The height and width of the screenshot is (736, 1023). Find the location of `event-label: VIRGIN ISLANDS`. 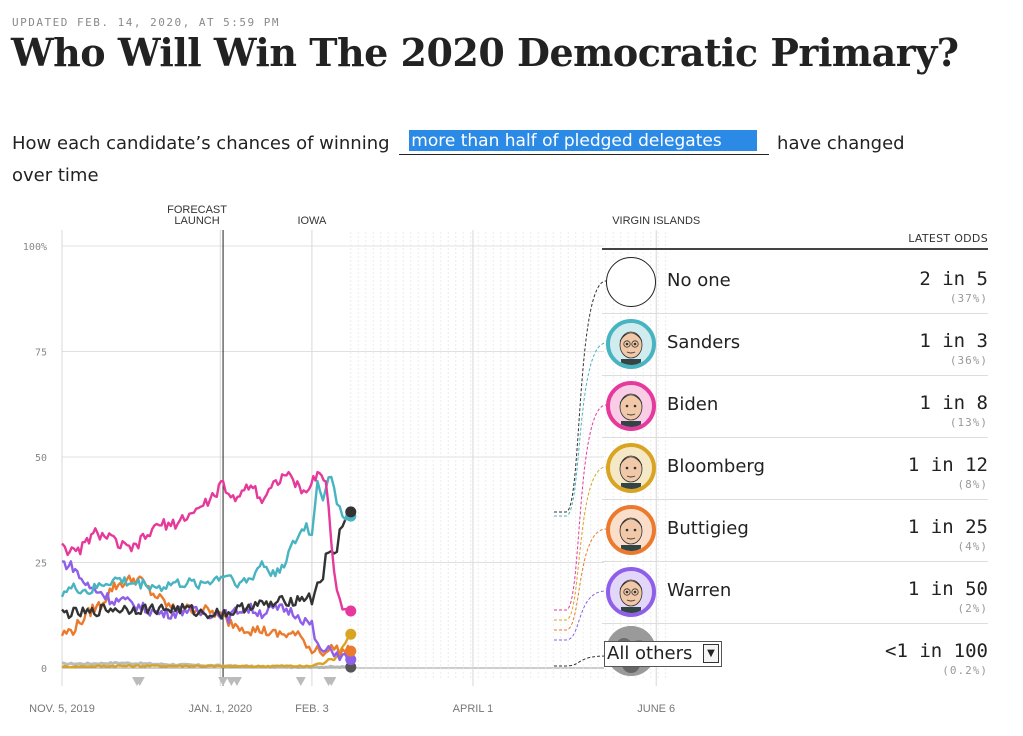

event-label: VIRGIN ISLANDS is located at coordinates (656, 221).